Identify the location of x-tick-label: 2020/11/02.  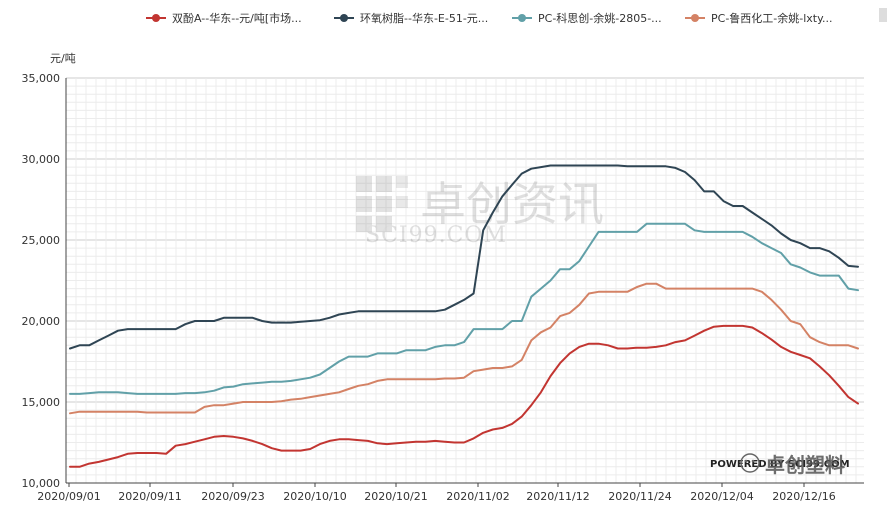
(477, 496).